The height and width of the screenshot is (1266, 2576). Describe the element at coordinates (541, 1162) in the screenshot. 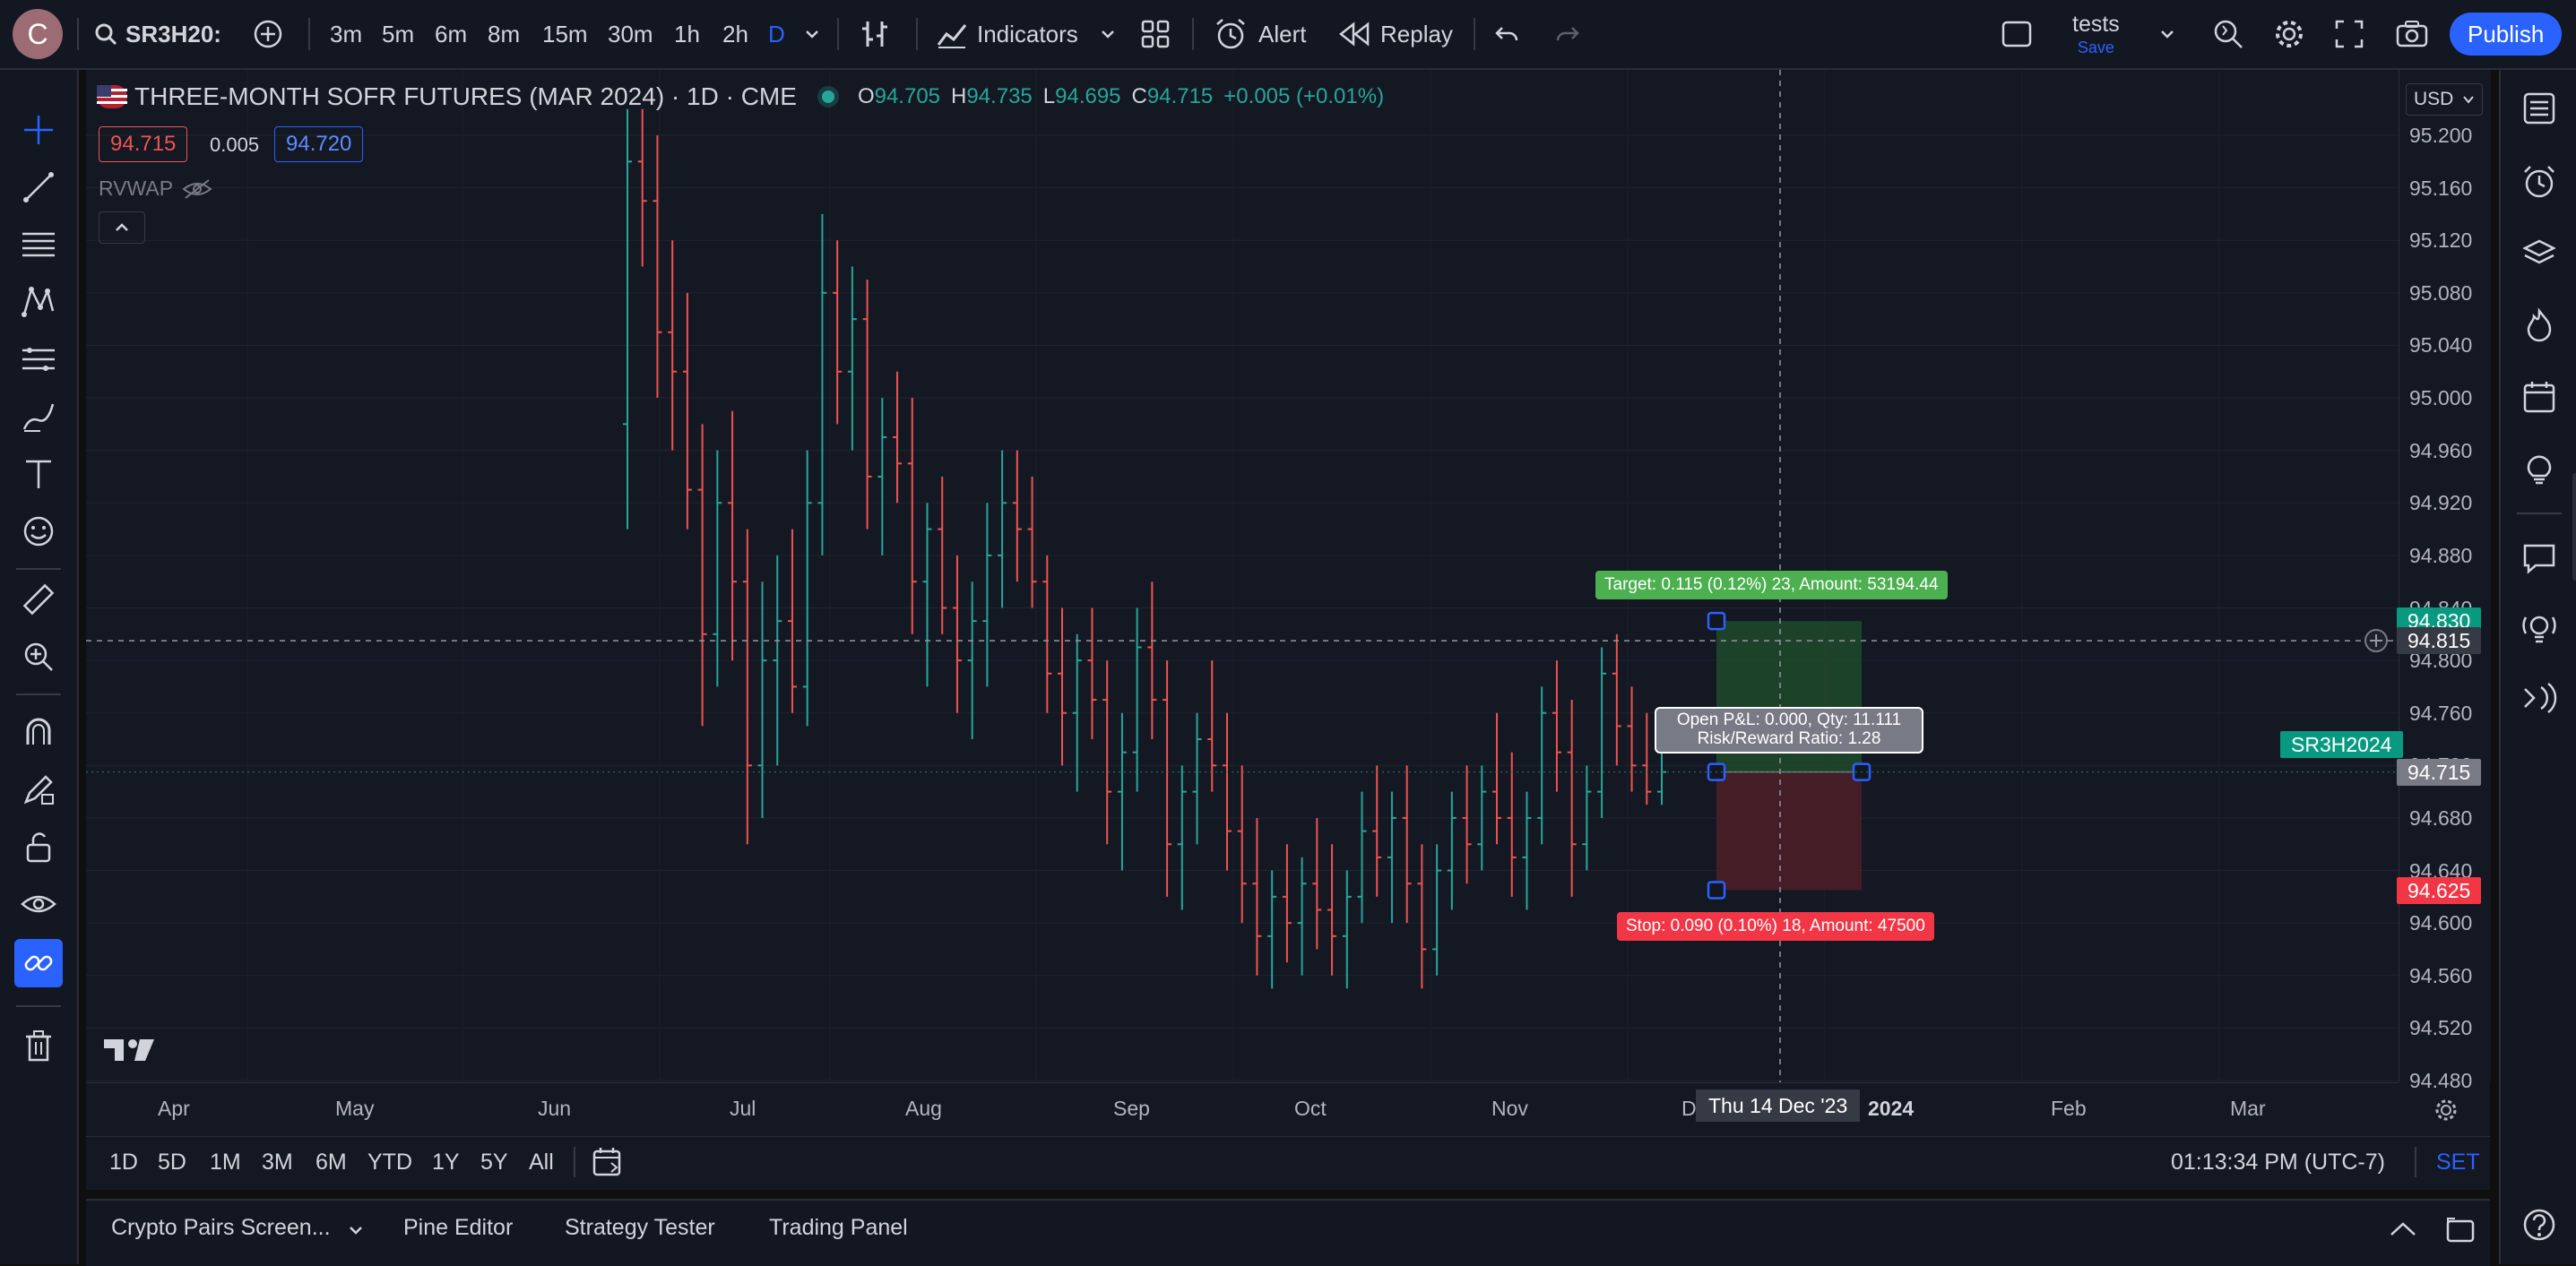

I see `range-all: All` at that location.